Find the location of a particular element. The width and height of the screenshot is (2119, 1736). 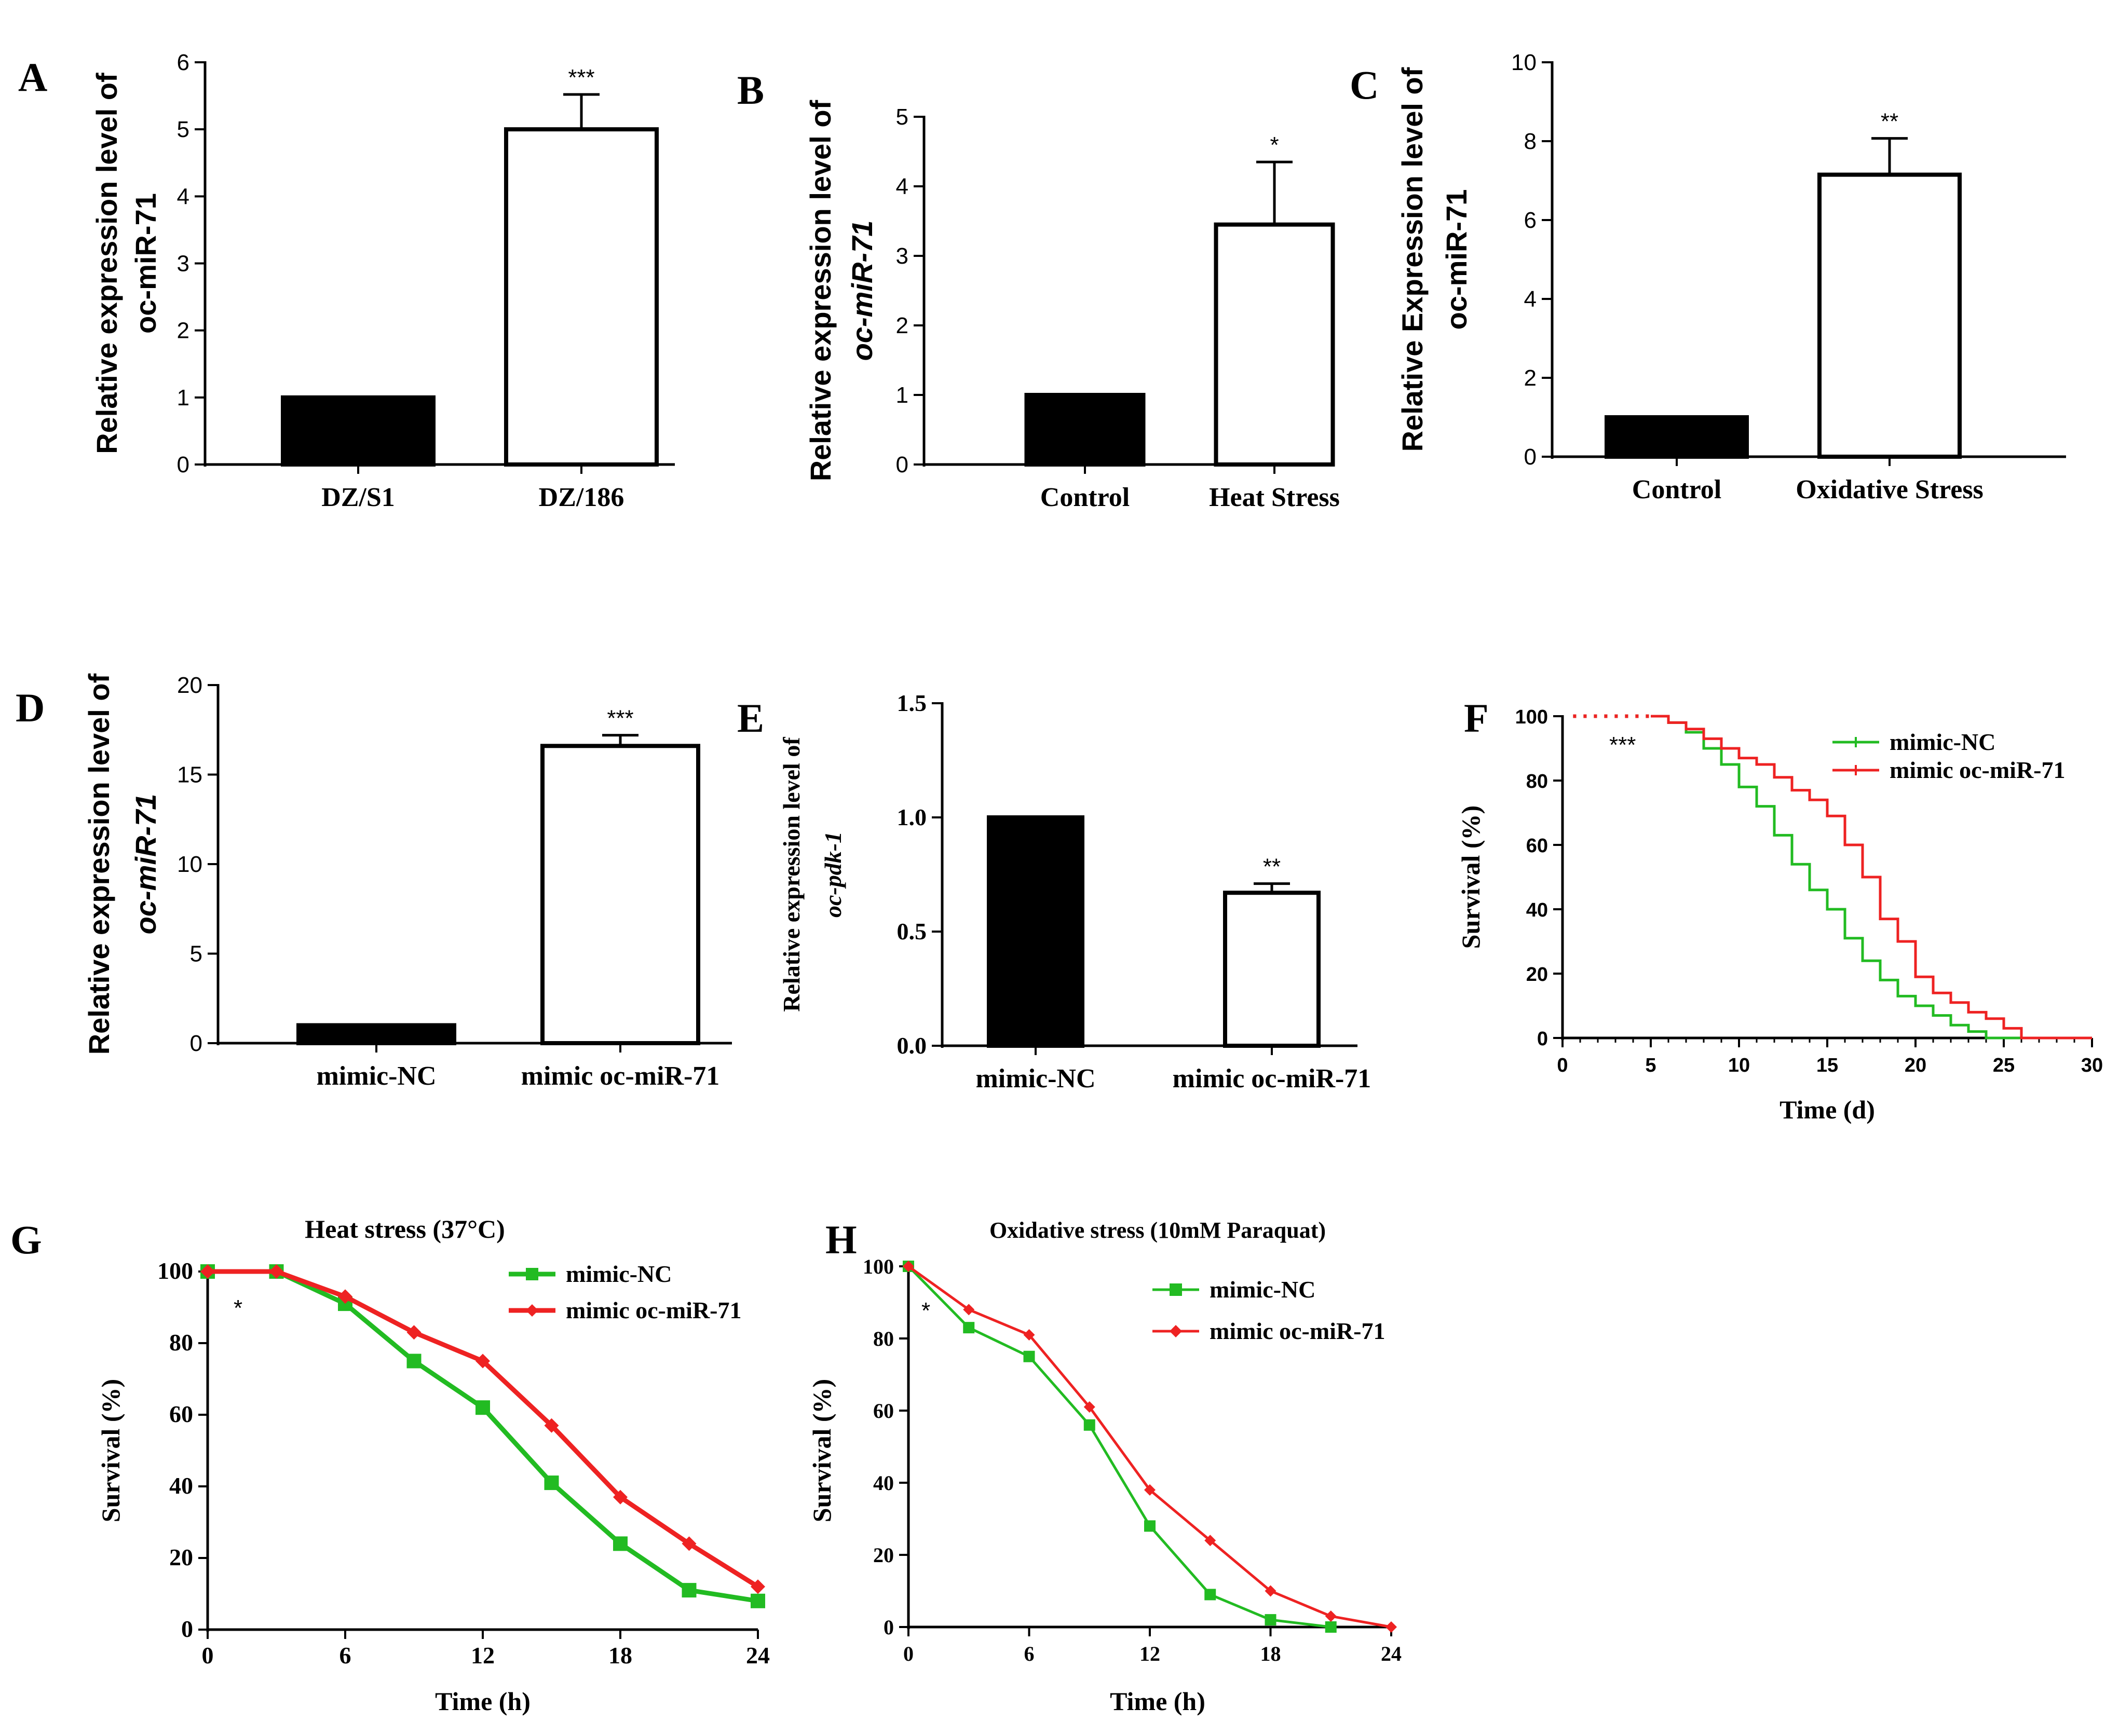

bar-heat-stress is located at coordinates (1274, 344).